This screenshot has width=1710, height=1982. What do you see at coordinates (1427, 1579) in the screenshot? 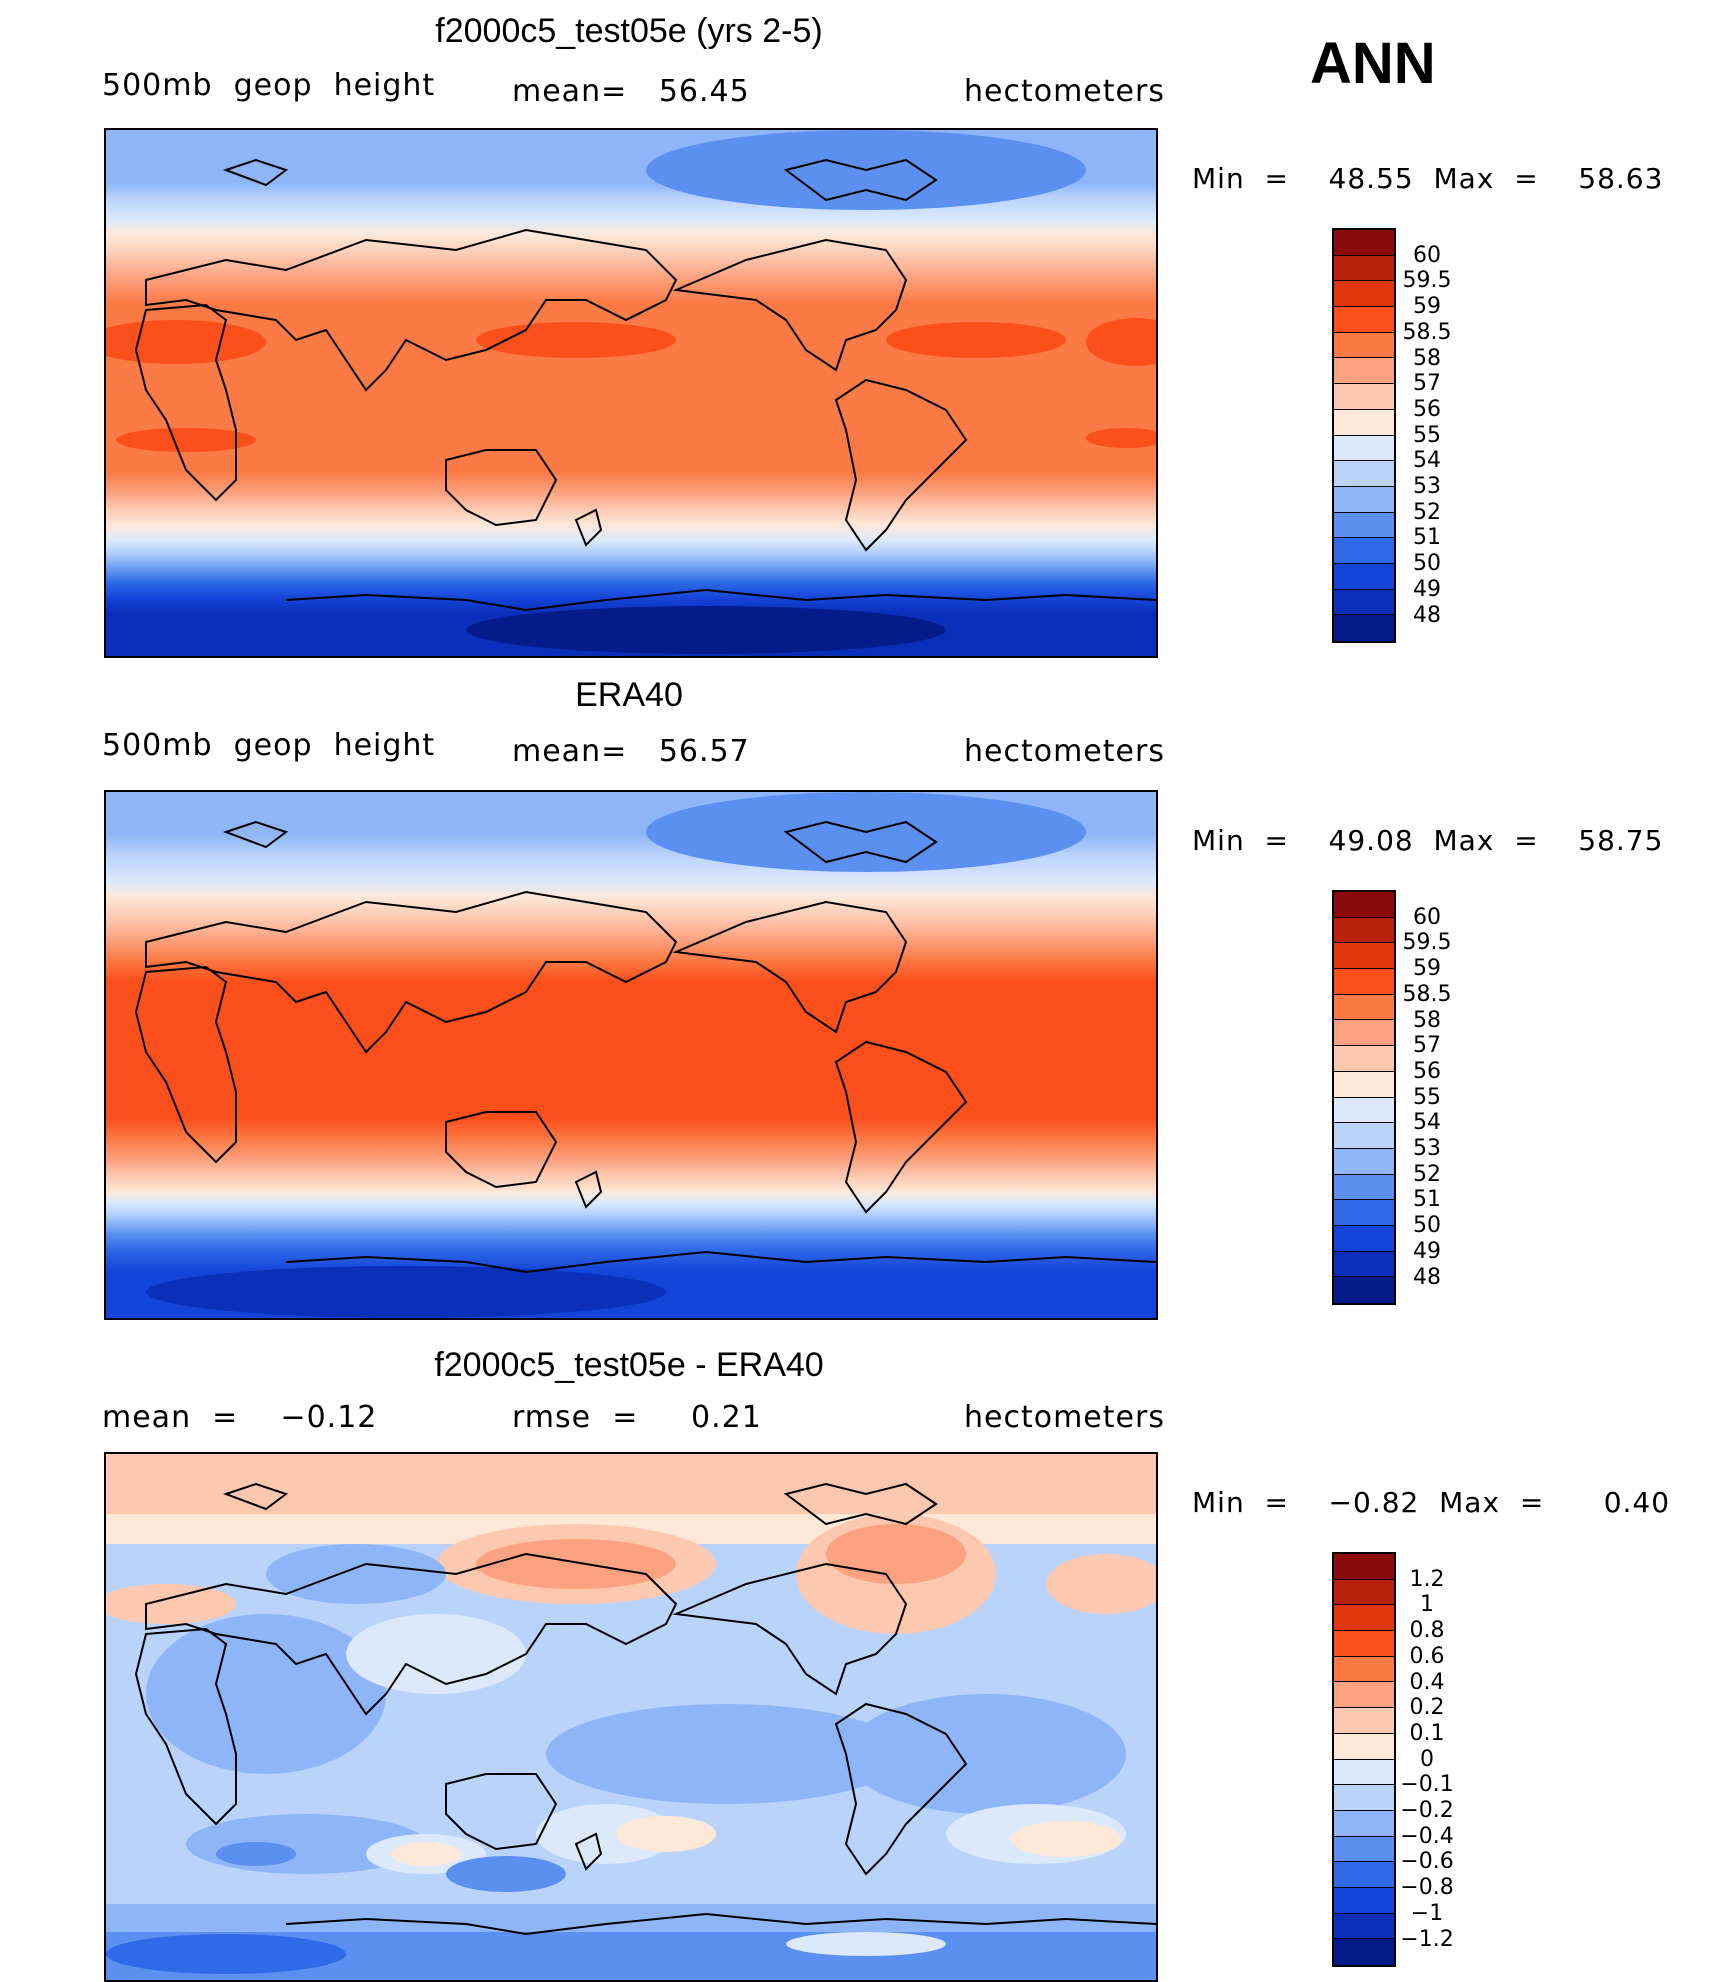
I see `colorbar-label: 1.2` at bounding box center [1427, 1579].